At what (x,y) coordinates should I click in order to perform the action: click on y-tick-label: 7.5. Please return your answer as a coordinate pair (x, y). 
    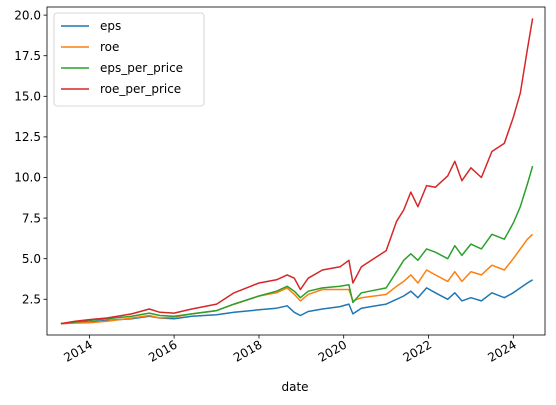
    Looking at the image, I should click on (31, 218).